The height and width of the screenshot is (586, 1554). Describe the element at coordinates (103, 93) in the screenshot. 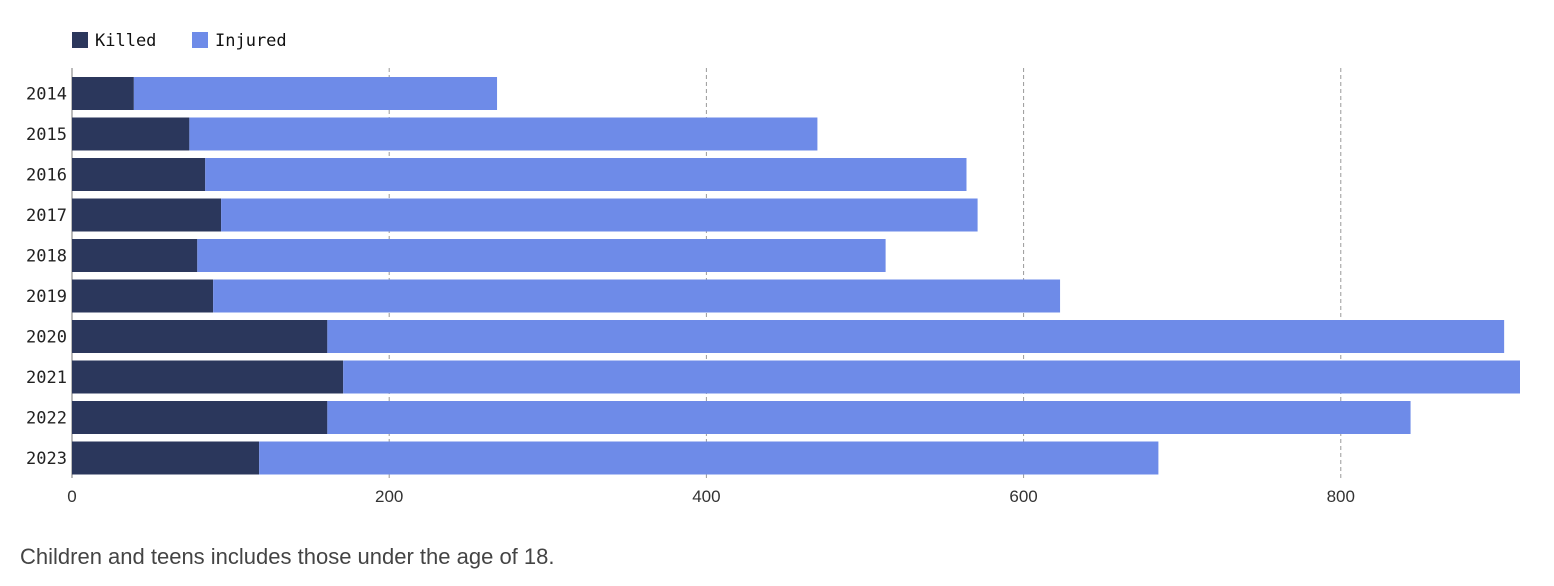

I see `bar-killed-2014` at that location.